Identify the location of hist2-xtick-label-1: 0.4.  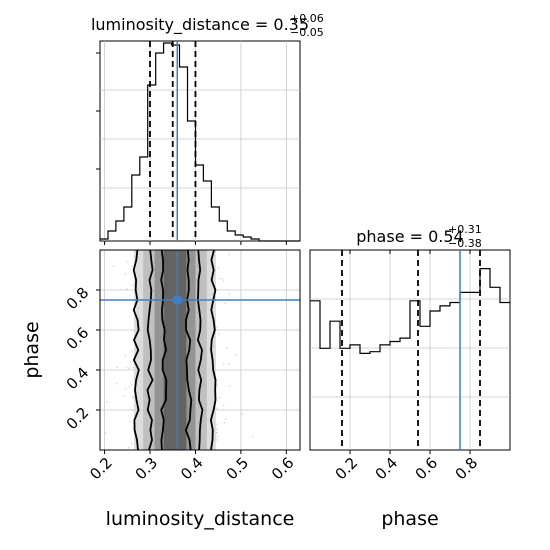
(387, 469).